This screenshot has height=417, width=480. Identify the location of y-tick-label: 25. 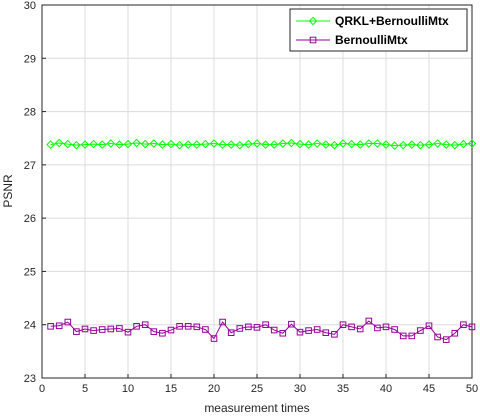
(30, 272).